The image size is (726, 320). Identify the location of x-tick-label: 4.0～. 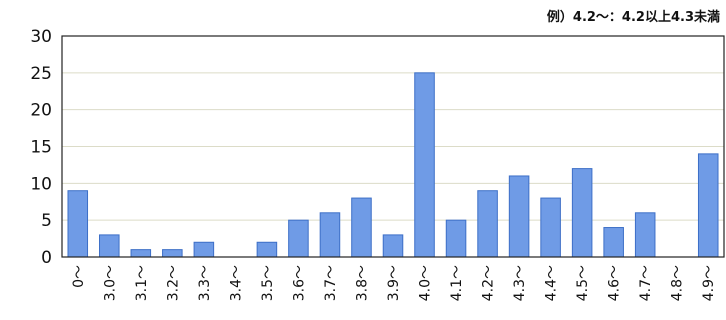
(426, 283).